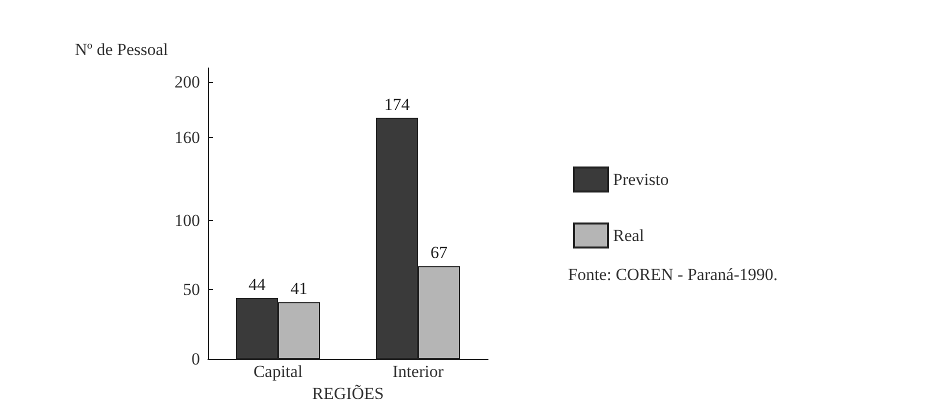 The image size is (947, 415). Describe the element at coordinates (673, 274) in the screenshot. I see `source-note: Fonte: COREN - Paraná-1990.` at that location.